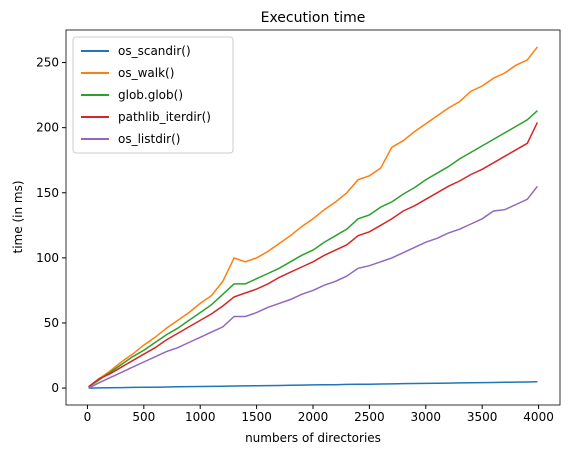 The height and width of the screenshot is (455, 571). I want to click on y-tick-label: 100, so click(47, 258).